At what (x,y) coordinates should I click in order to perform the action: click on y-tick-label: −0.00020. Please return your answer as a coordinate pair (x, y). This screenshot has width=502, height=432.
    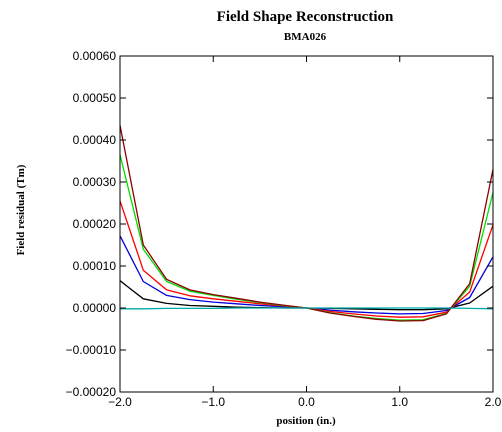
    Looking at the image, I should click on (91, 392).